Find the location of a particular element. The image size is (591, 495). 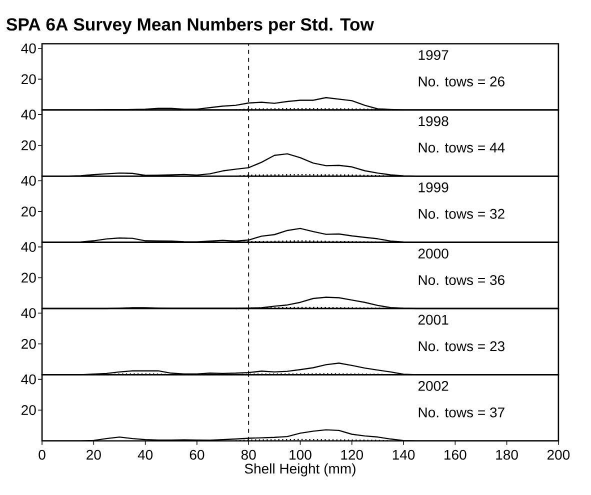

x-tick-label: 80 is located at coordinates (248, 455).